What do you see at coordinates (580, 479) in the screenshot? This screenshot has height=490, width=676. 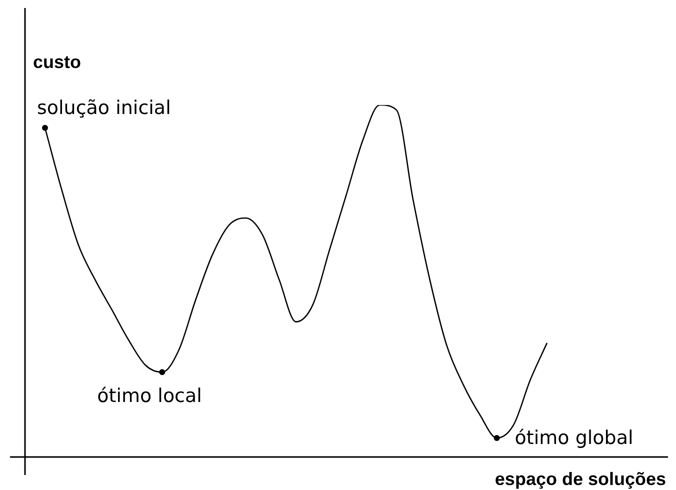 I see `x-axis-title: espaço de soluções` at bounding box center [580, 479].